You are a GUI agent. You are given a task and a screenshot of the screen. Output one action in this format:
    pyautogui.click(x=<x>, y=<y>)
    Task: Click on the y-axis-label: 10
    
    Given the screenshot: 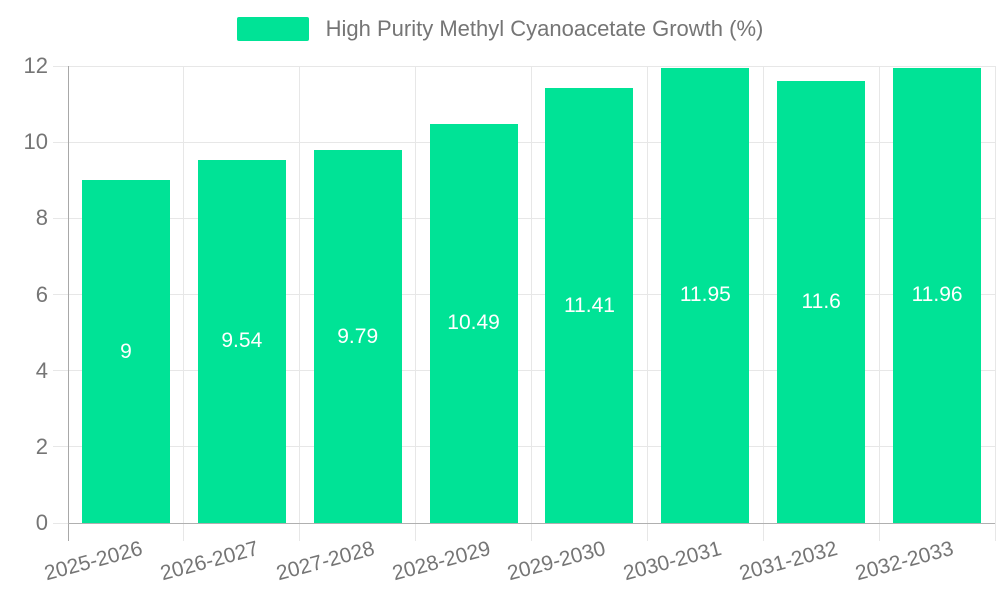 What is the action you would take?
    pyautogui.click(x=35, y=142)
    